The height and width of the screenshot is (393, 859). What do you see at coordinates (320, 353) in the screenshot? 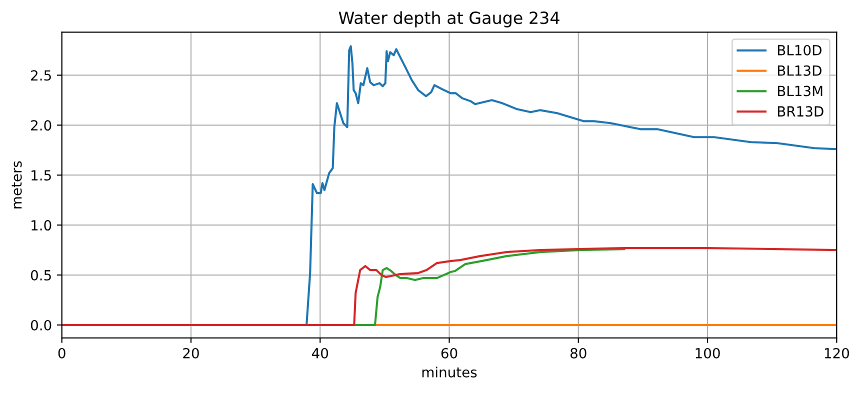
I see `x-tick-label: 40` at bounding box center [320, 353].